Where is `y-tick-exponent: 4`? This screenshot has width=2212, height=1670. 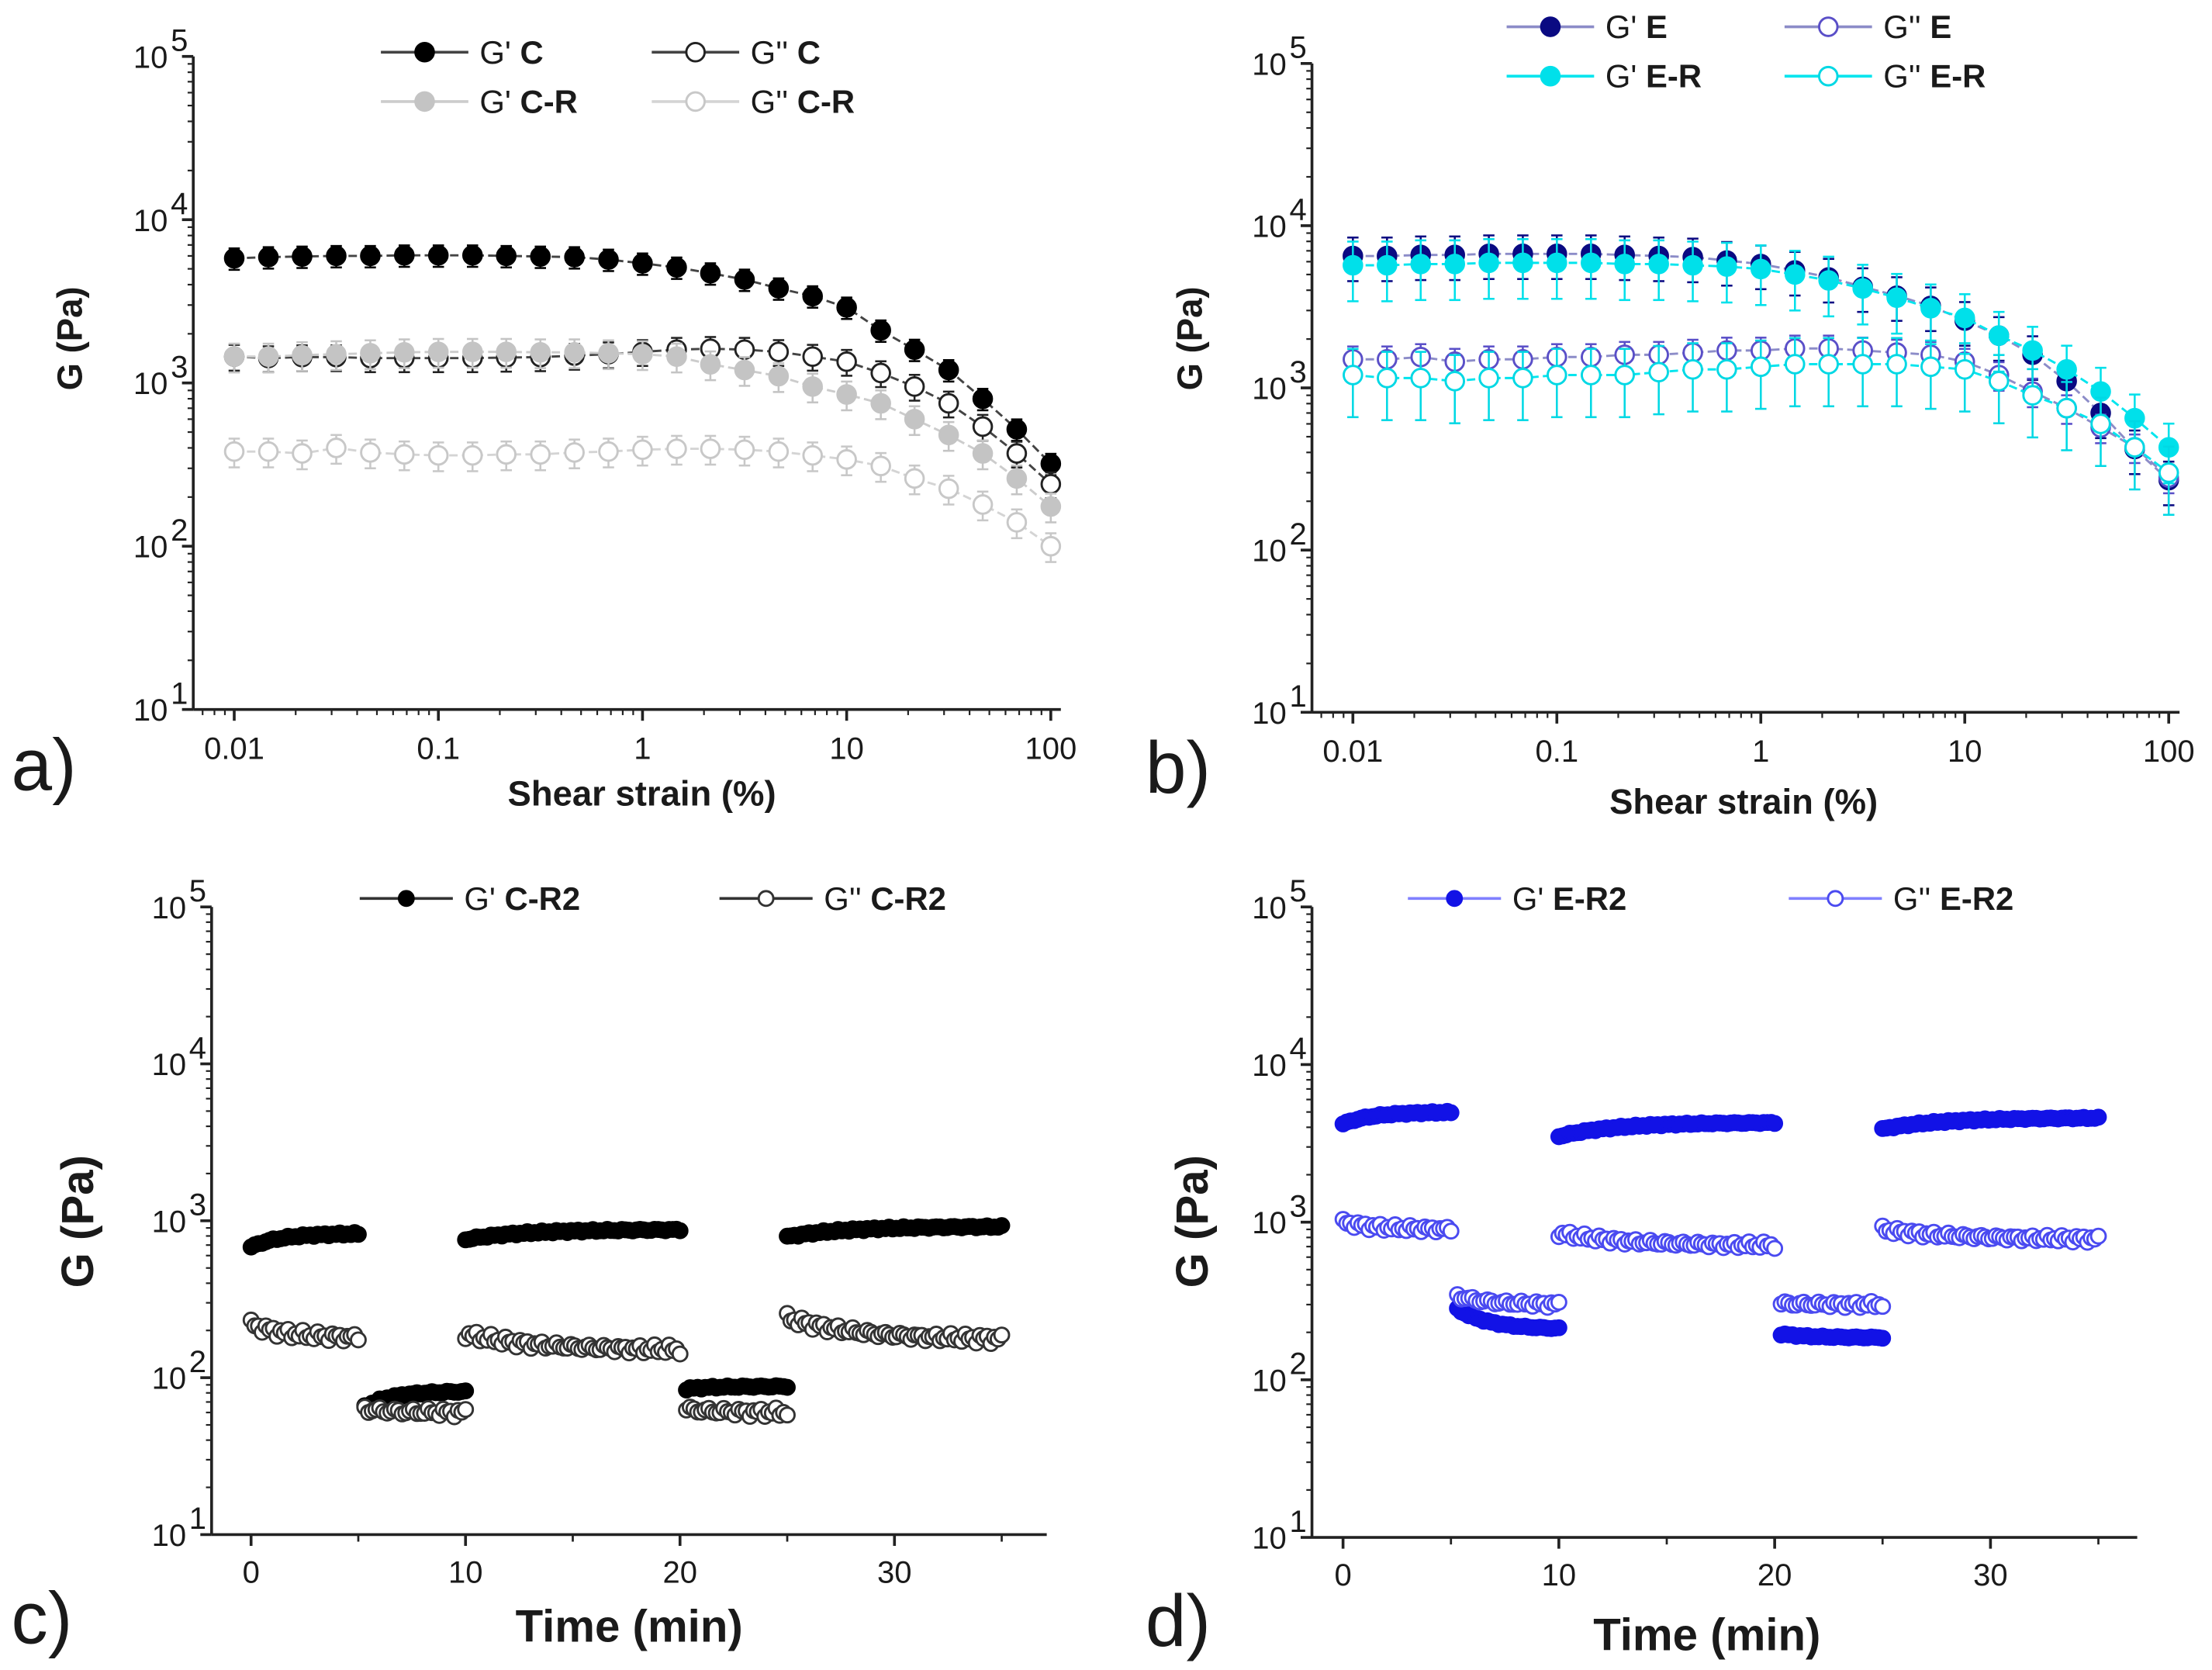 y-tick-exponent: 4 is located at coordinates (1297, 1049).